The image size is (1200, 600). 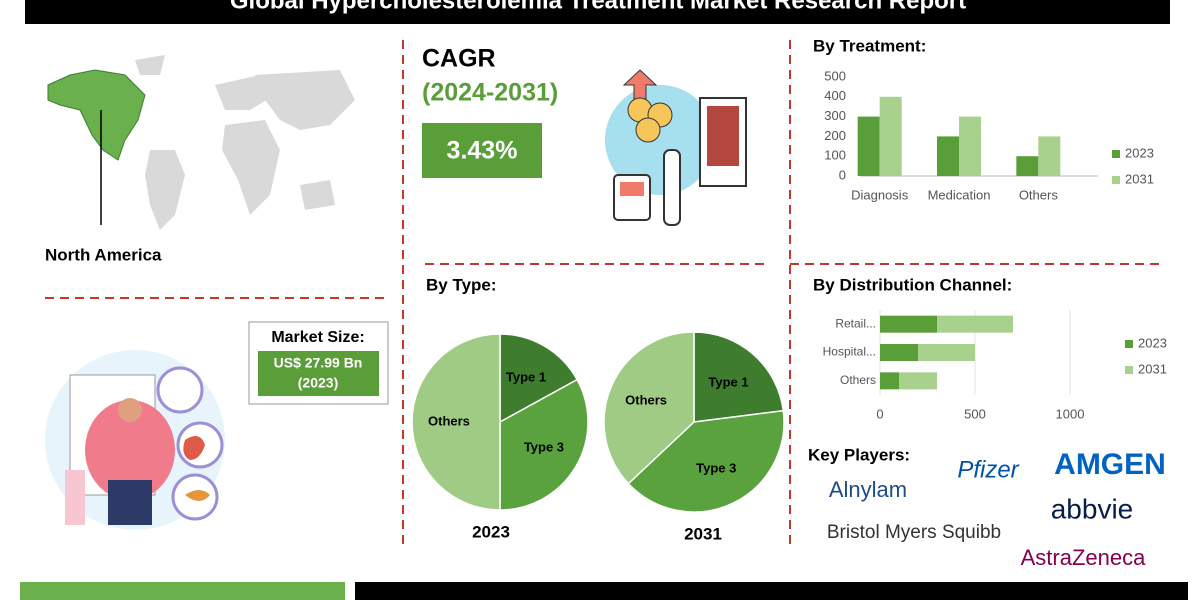 I want to click on y-tick-label: 200, so click(x=835, y=135).